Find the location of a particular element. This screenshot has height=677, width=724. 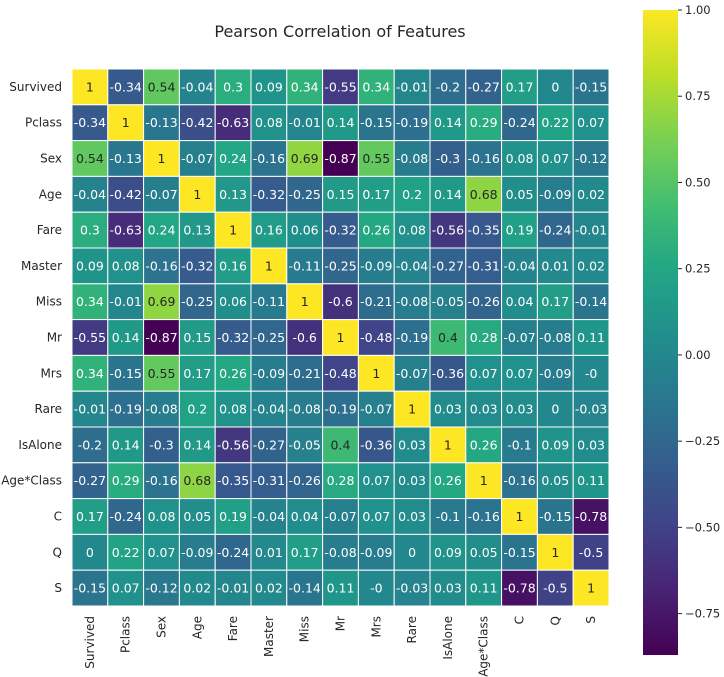

x-tick-label: Survived is located at coordinates (90, 642).